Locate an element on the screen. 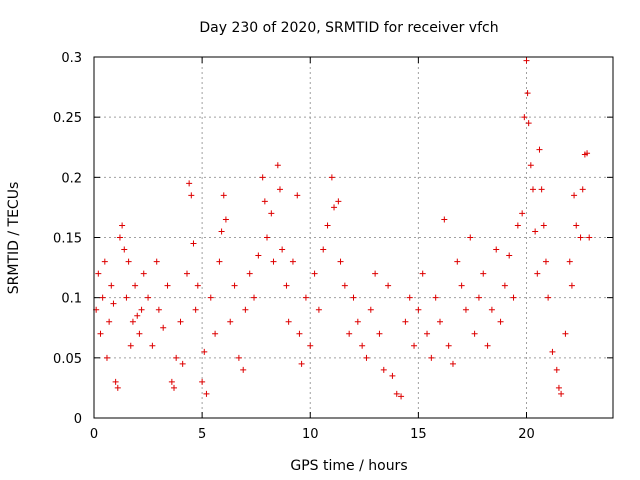  x-tick-label: 10 is located at coordinates (310, 434).